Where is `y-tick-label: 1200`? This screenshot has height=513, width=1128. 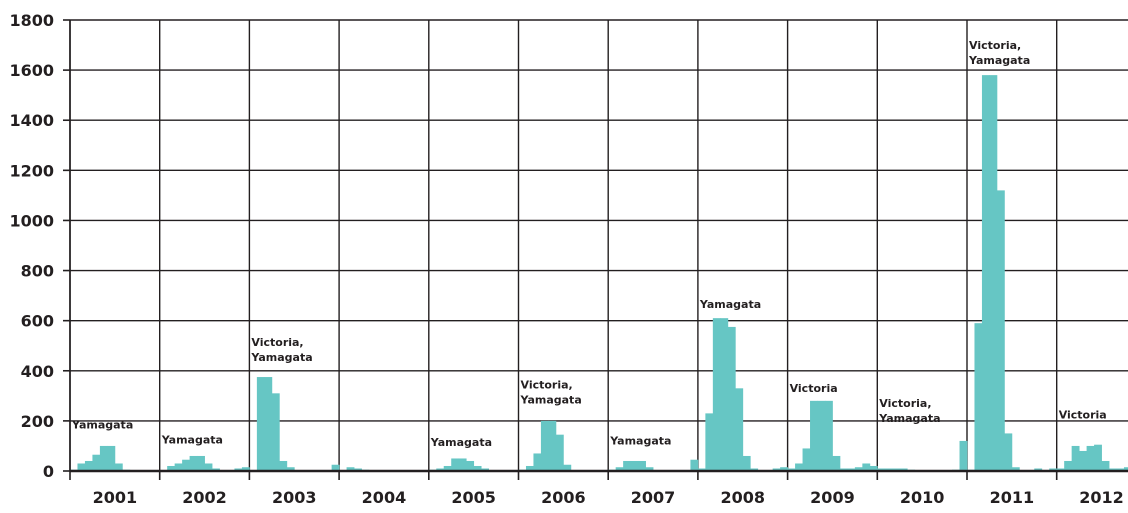
y-tick-label: 1200 is located at coordinates (31, 170).